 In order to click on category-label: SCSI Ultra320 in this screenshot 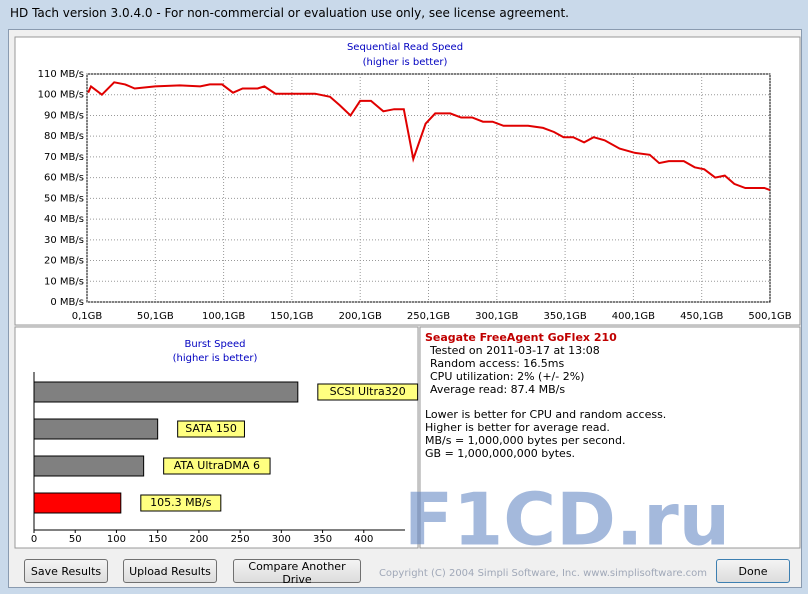, I will do `click(368, 391)`.